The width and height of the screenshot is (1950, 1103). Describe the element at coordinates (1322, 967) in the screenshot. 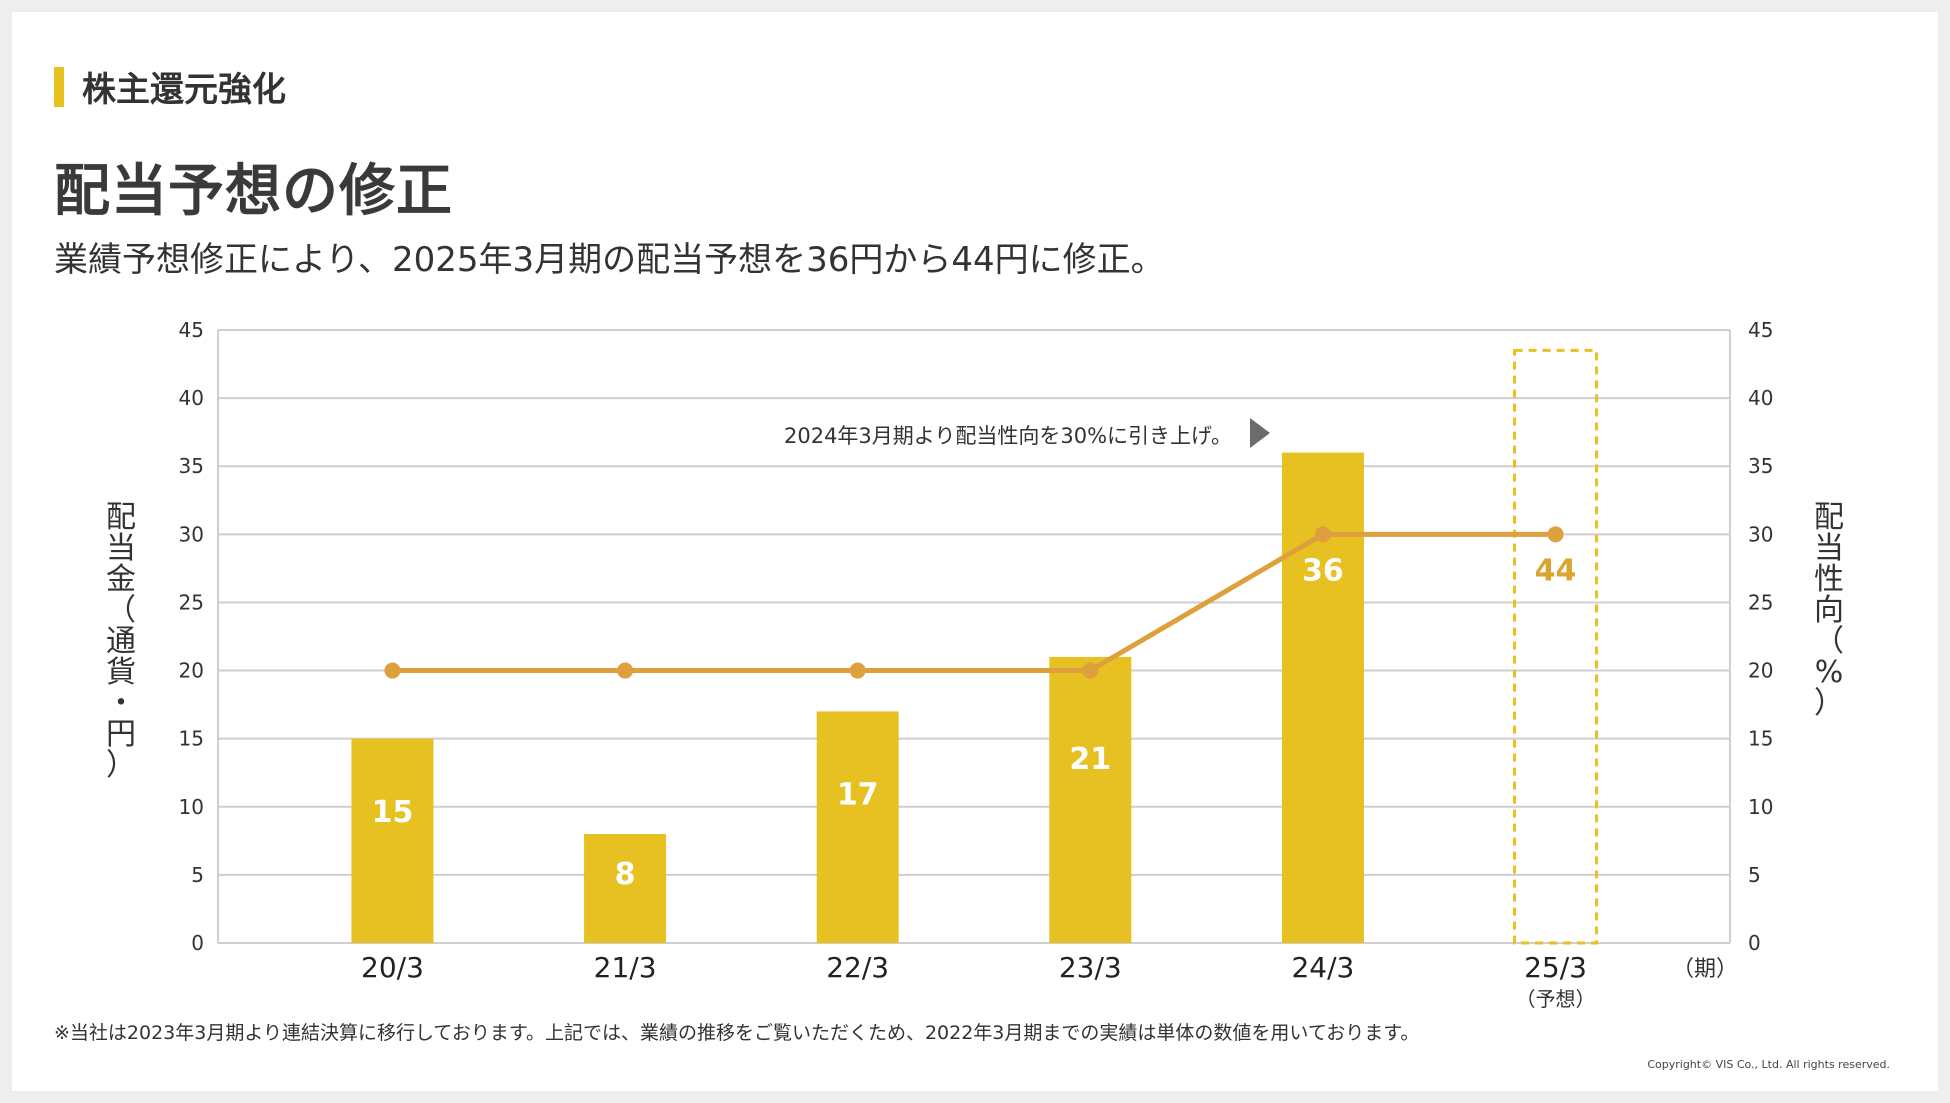

I see `x-tick-label: 24/3` at that location.